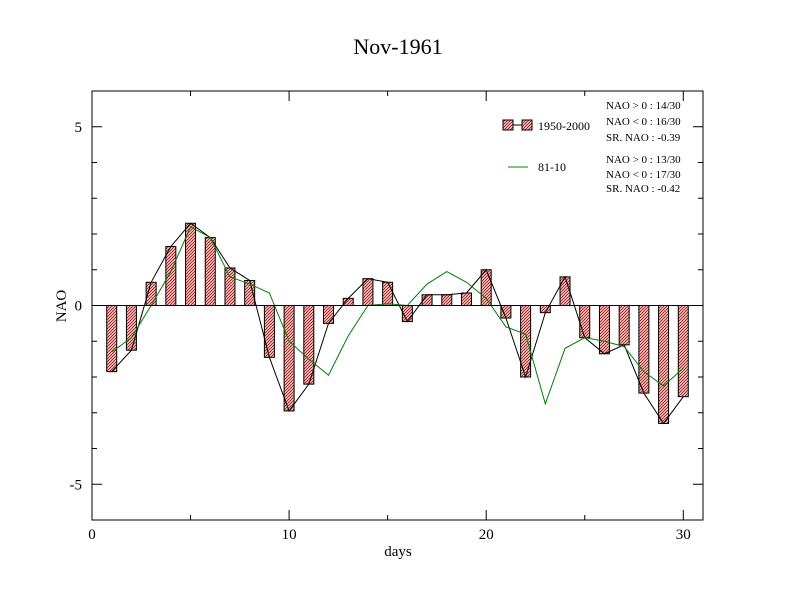  What do you see at coordinates (643, 160) in the screenshot?
I see `stat-group2-positive: NAO > 0 : 13/30` at bounding box center [643, 160].